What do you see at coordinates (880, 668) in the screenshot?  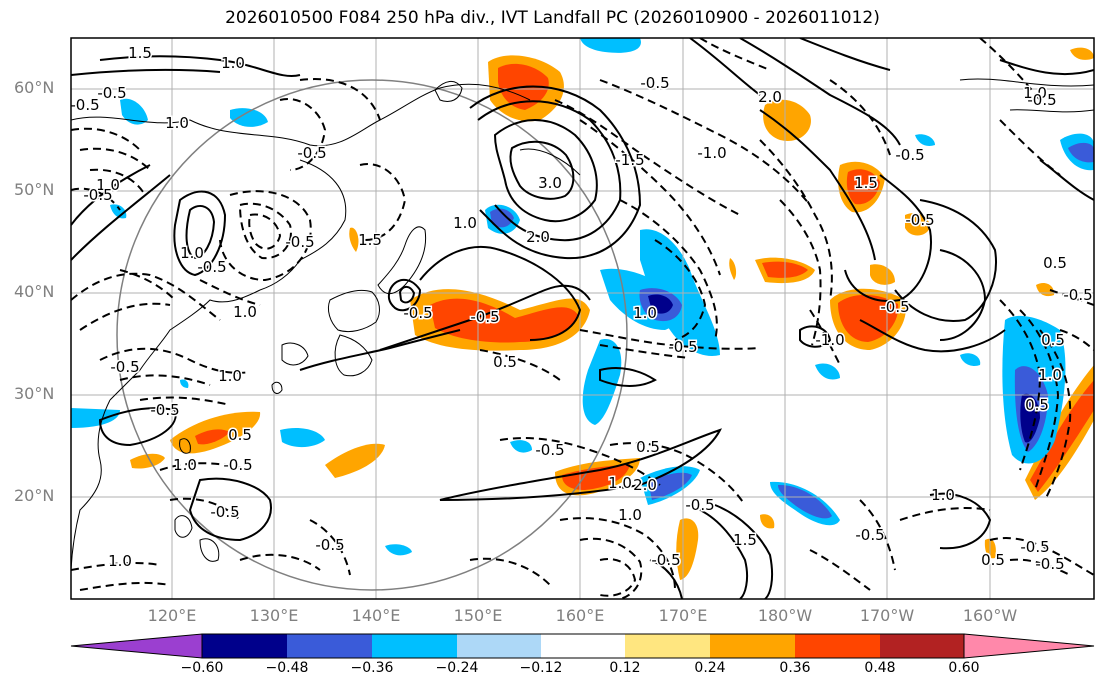 I see `colorbar-tick-label: 0.48` at bounding box center [880, 668].